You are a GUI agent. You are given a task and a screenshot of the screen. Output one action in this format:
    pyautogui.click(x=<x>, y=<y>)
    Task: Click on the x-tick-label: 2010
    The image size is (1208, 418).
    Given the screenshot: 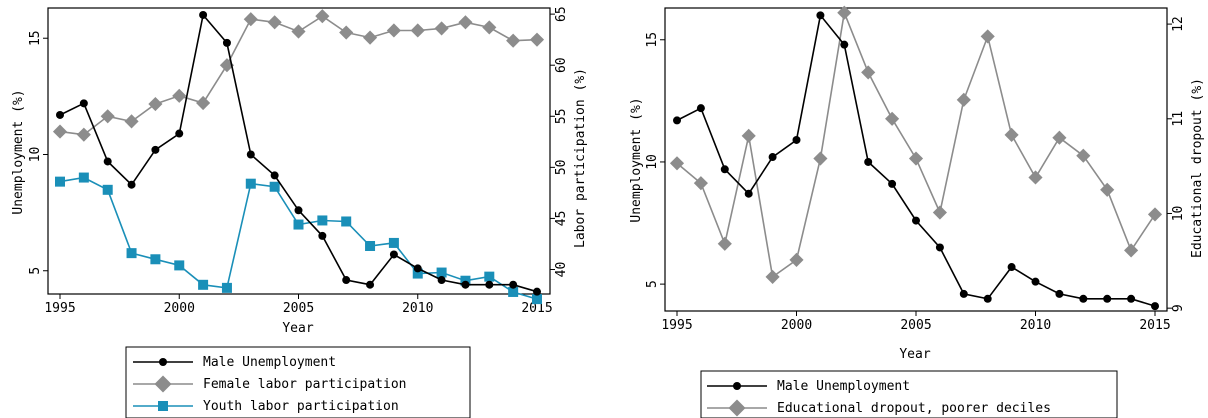 What is the action you would take?
    pyautogui.click(x=1035, y=325)
    